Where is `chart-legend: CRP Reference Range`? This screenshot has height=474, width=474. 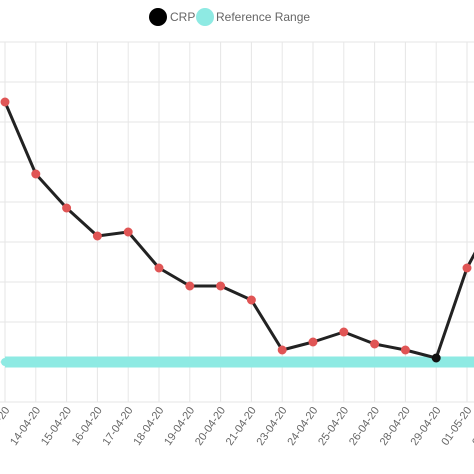
chart-legend: CRP Reference Range is located at coordinates (229, 17).